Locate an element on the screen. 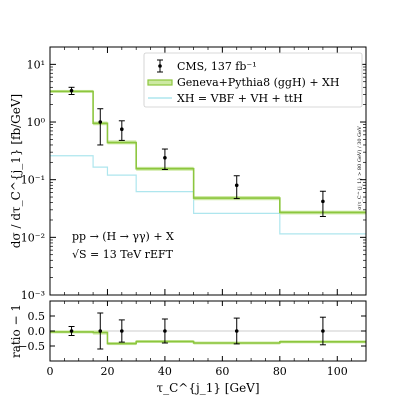  main-y-tick-label: 10⁻² is located at coordinates (33, 237).